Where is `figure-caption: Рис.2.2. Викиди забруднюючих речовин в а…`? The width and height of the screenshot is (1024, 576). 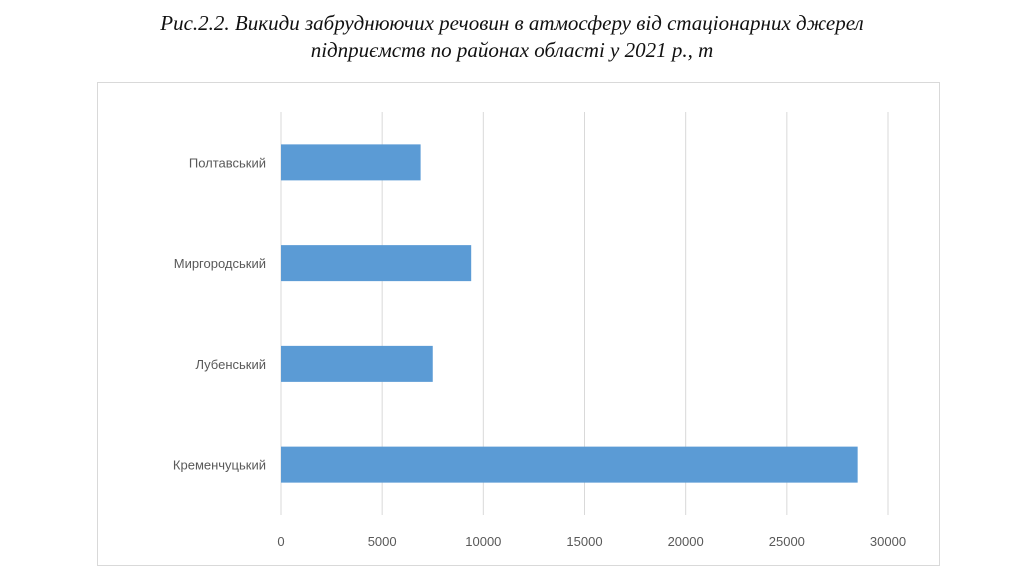
figure-caption: Рис.2.2. Викиди забруднюючих речовин в а… is located at coordinates (512, 37).